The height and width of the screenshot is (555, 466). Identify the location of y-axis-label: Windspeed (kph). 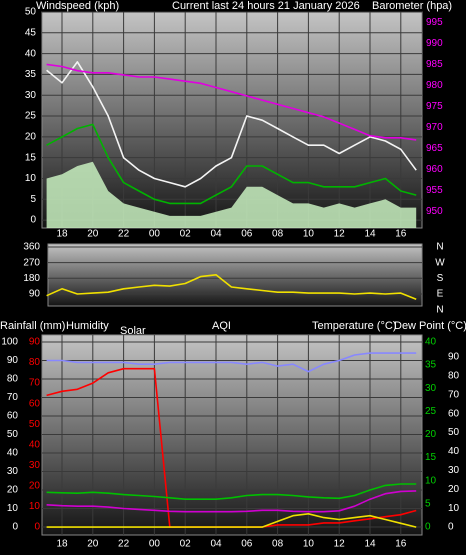
(77, 6).